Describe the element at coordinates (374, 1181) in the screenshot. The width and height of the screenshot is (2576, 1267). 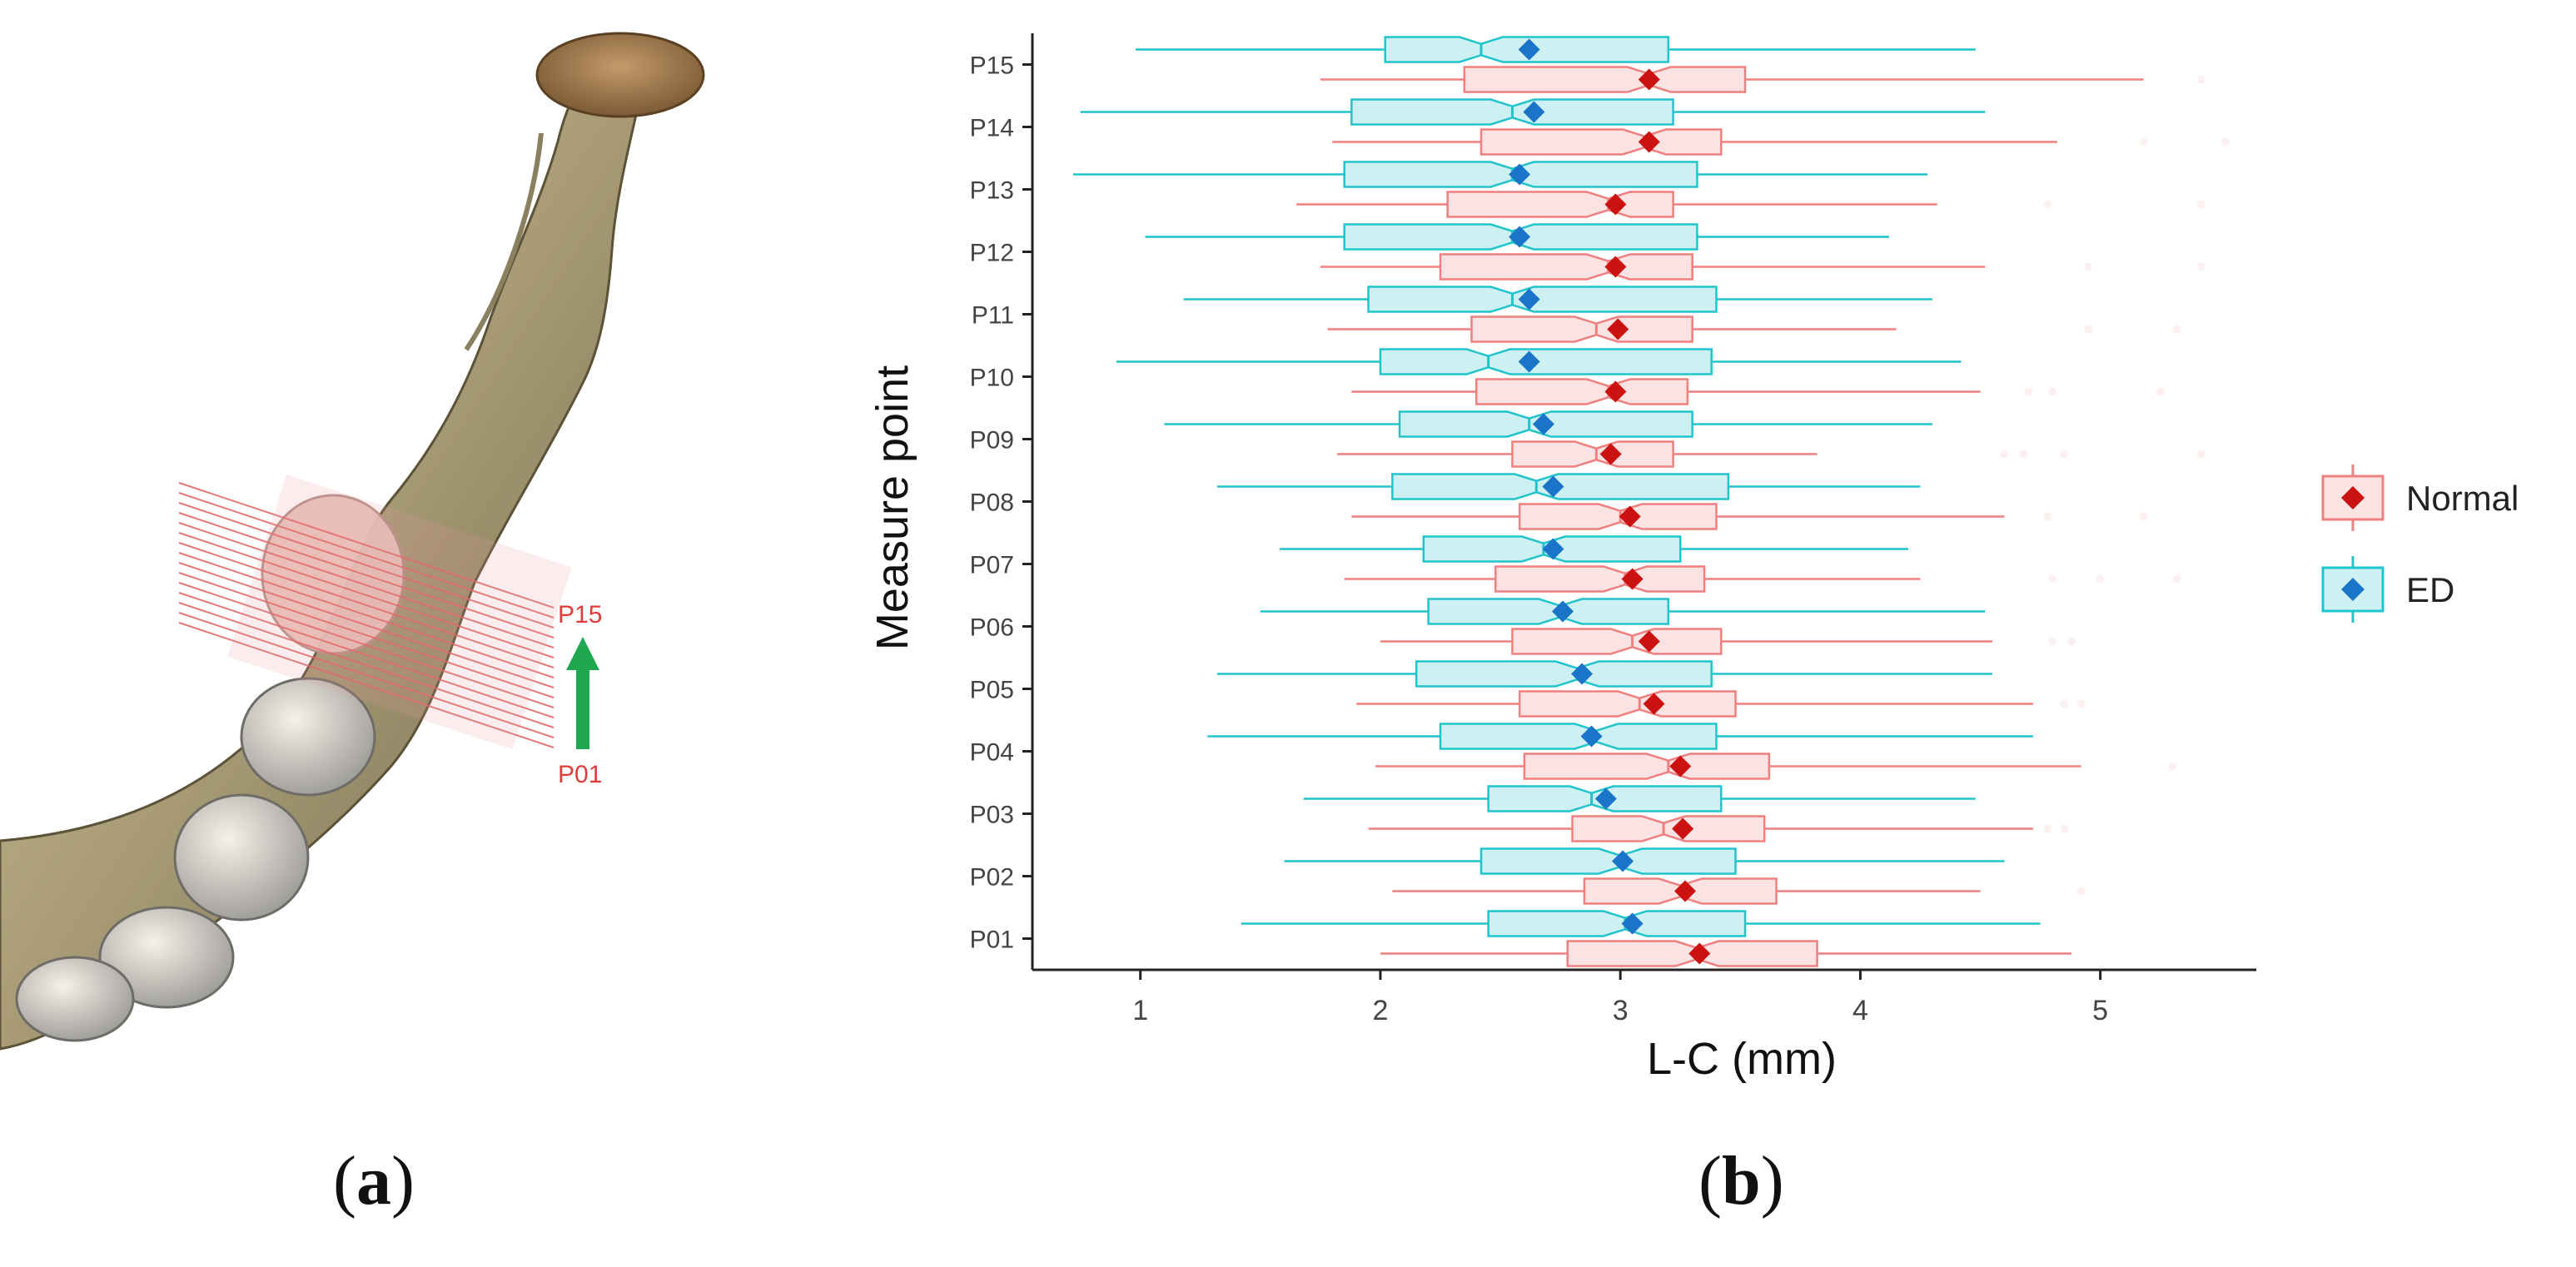
I see `caption-a: (a)` at that location.